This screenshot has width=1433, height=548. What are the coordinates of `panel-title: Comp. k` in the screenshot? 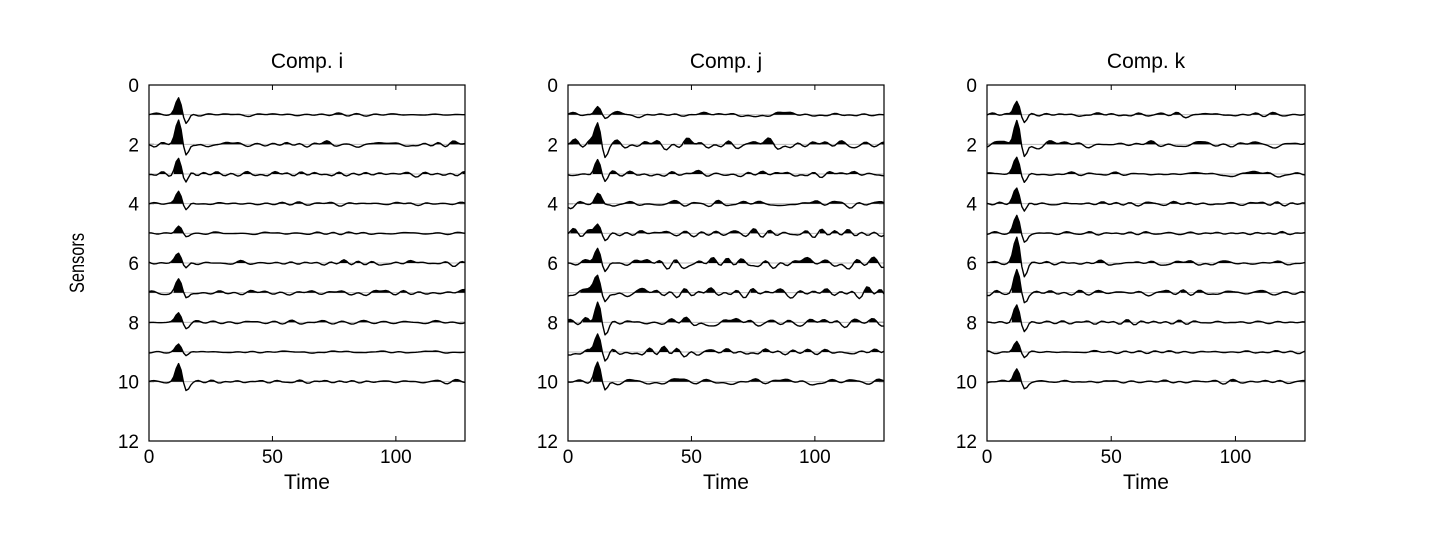 It's located at (1146, 61).